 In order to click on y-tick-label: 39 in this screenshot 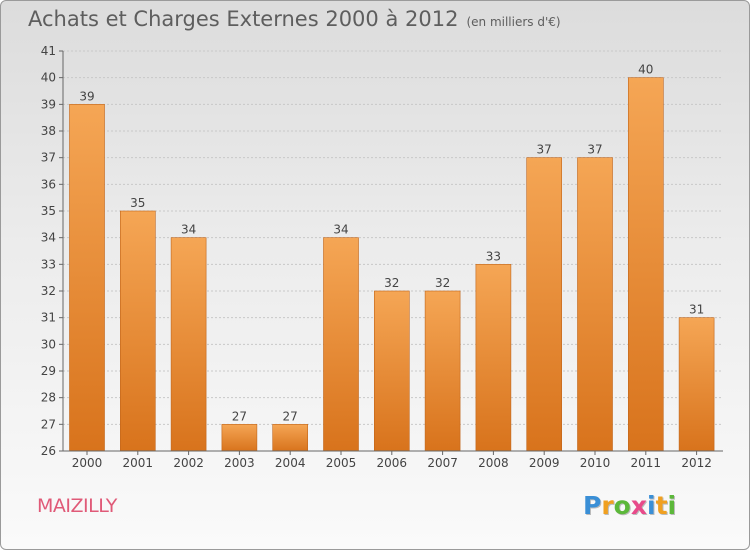, I will do `click(48, 104)`.